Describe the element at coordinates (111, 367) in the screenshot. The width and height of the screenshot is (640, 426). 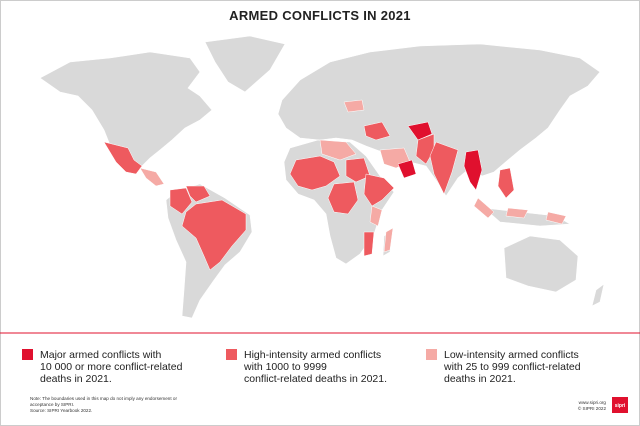
I see `legend-label: 10 000 or more conflict-related` at that location.